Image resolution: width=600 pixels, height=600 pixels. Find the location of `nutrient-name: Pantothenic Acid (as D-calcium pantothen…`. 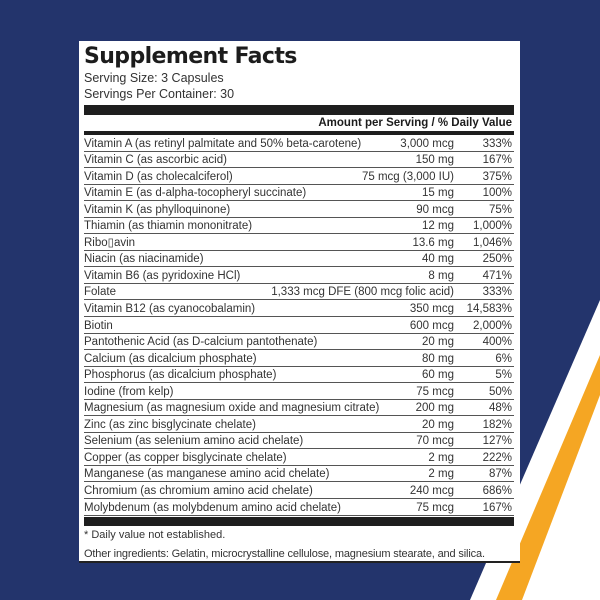

nutrient-name: Pantothenic Acid (as D-calcium pantothen… is located at coordinates (201, 342).